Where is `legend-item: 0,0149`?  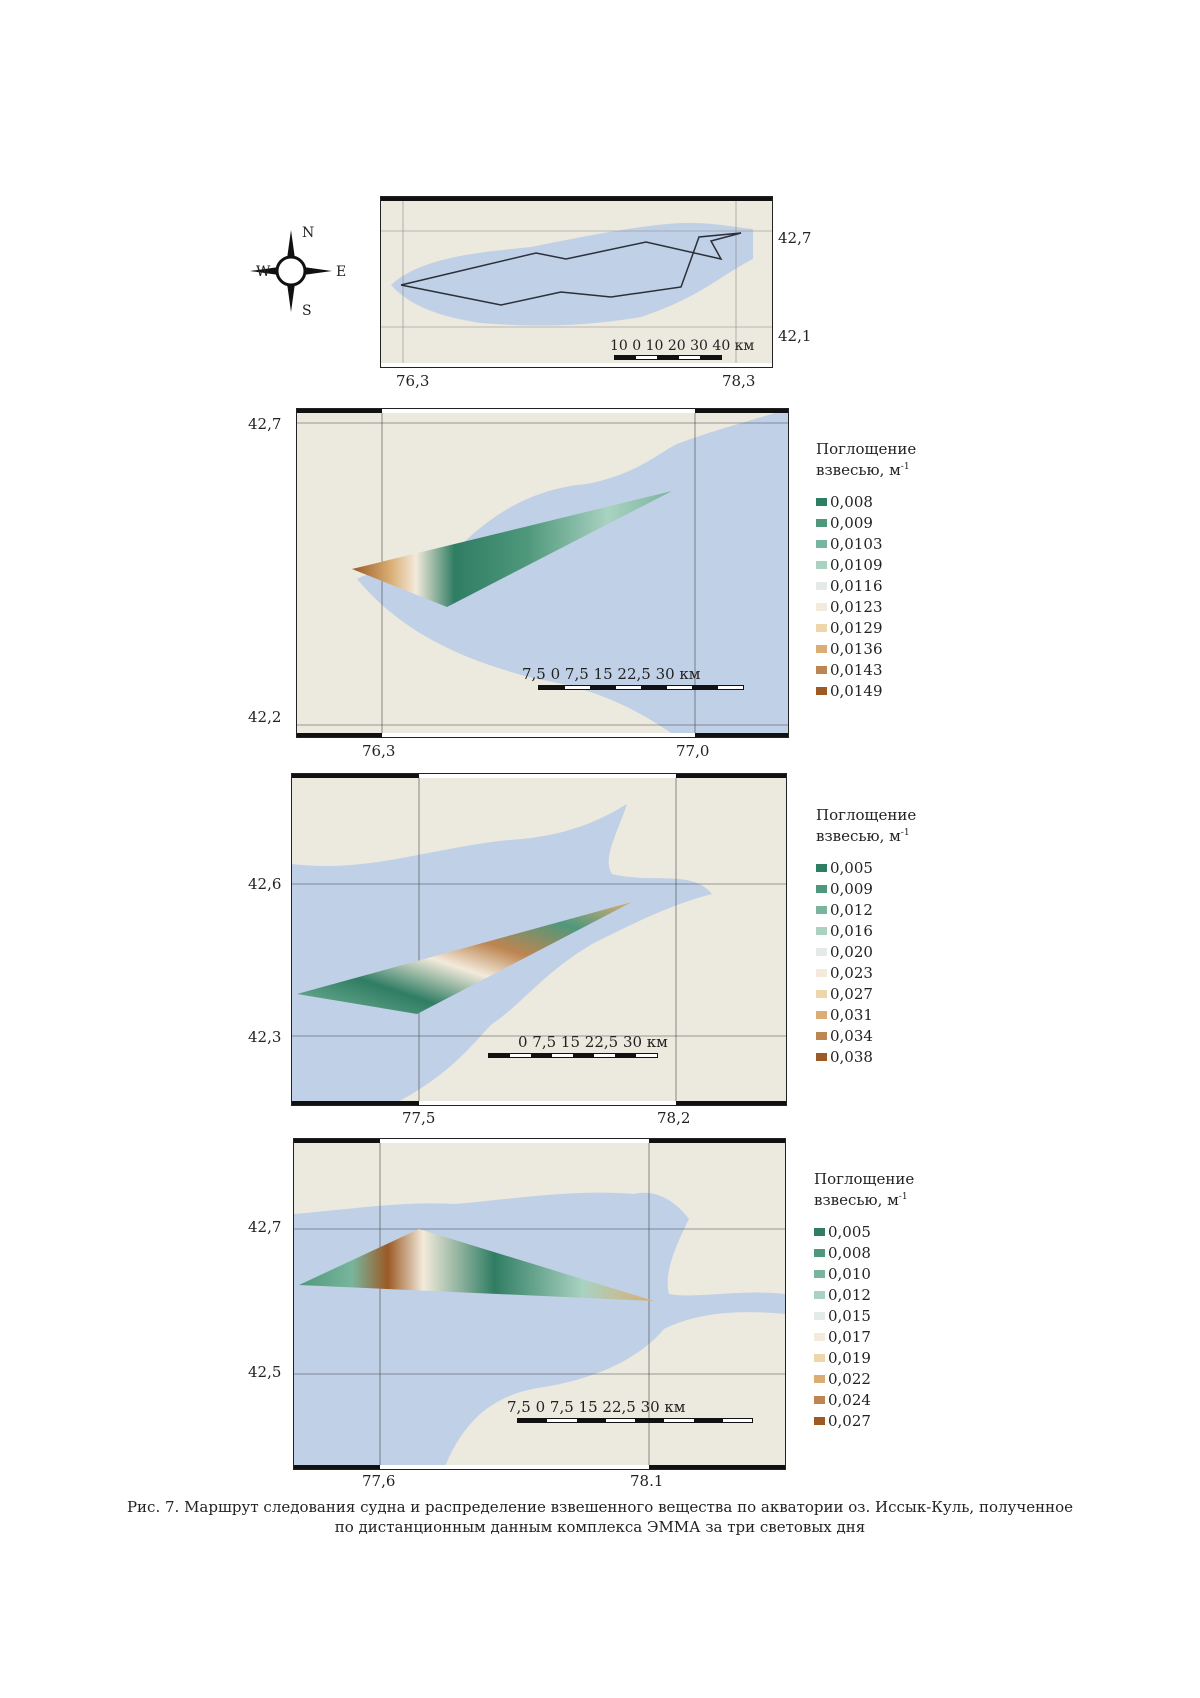 legend-item: 0,0149 is located at coordinates (866, 690).